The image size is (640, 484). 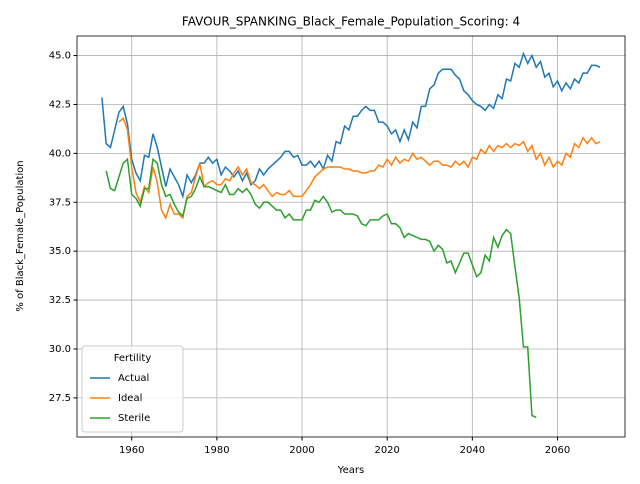 I want to click on legend-box, so click(x=132, y=389).